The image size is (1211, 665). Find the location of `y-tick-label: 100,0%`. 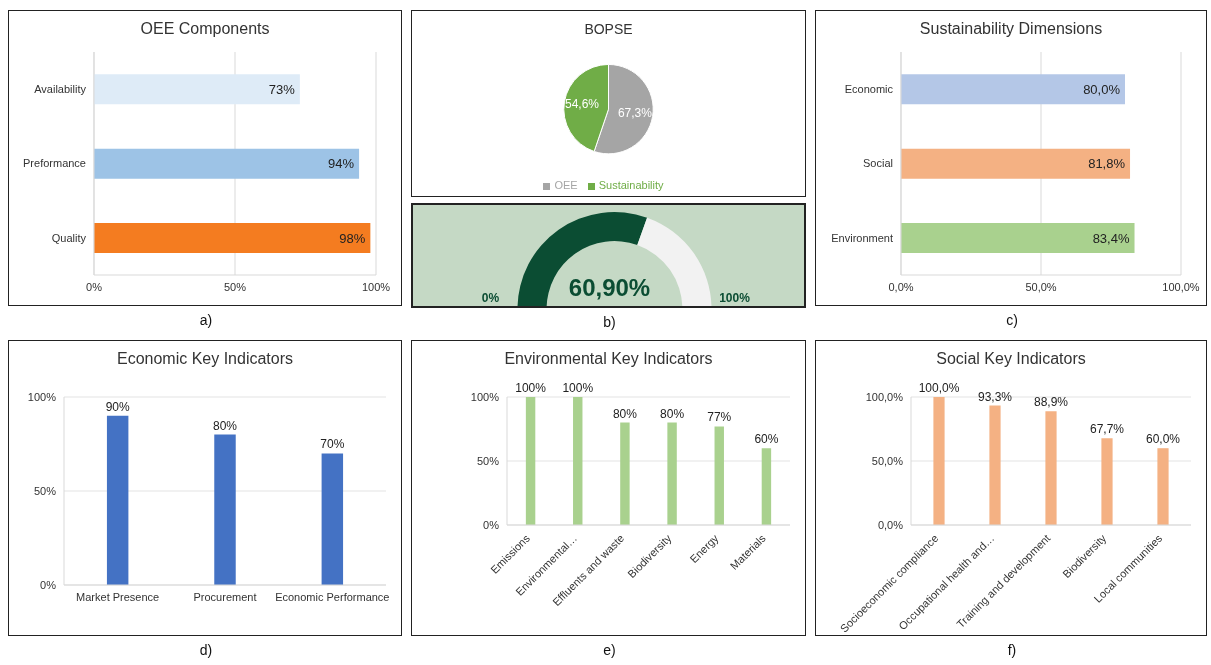

y-tick-label: 100,0% is located at coordinates (884, 396).